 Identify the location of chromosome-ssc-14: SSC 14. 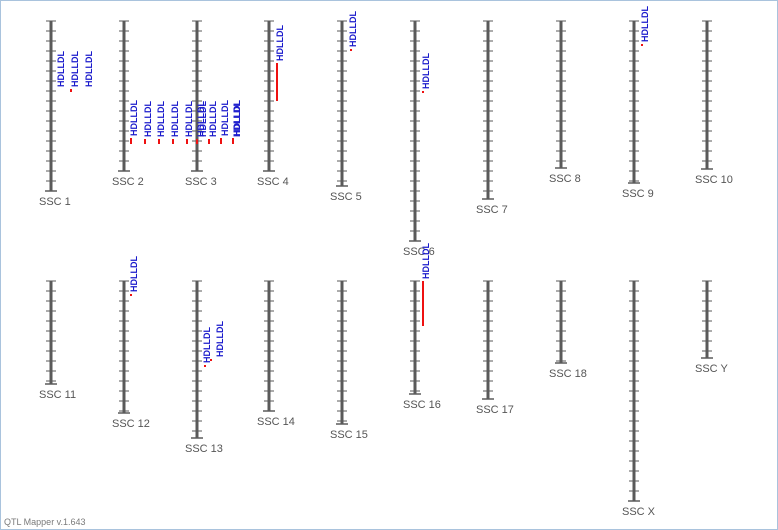
(276, 354).